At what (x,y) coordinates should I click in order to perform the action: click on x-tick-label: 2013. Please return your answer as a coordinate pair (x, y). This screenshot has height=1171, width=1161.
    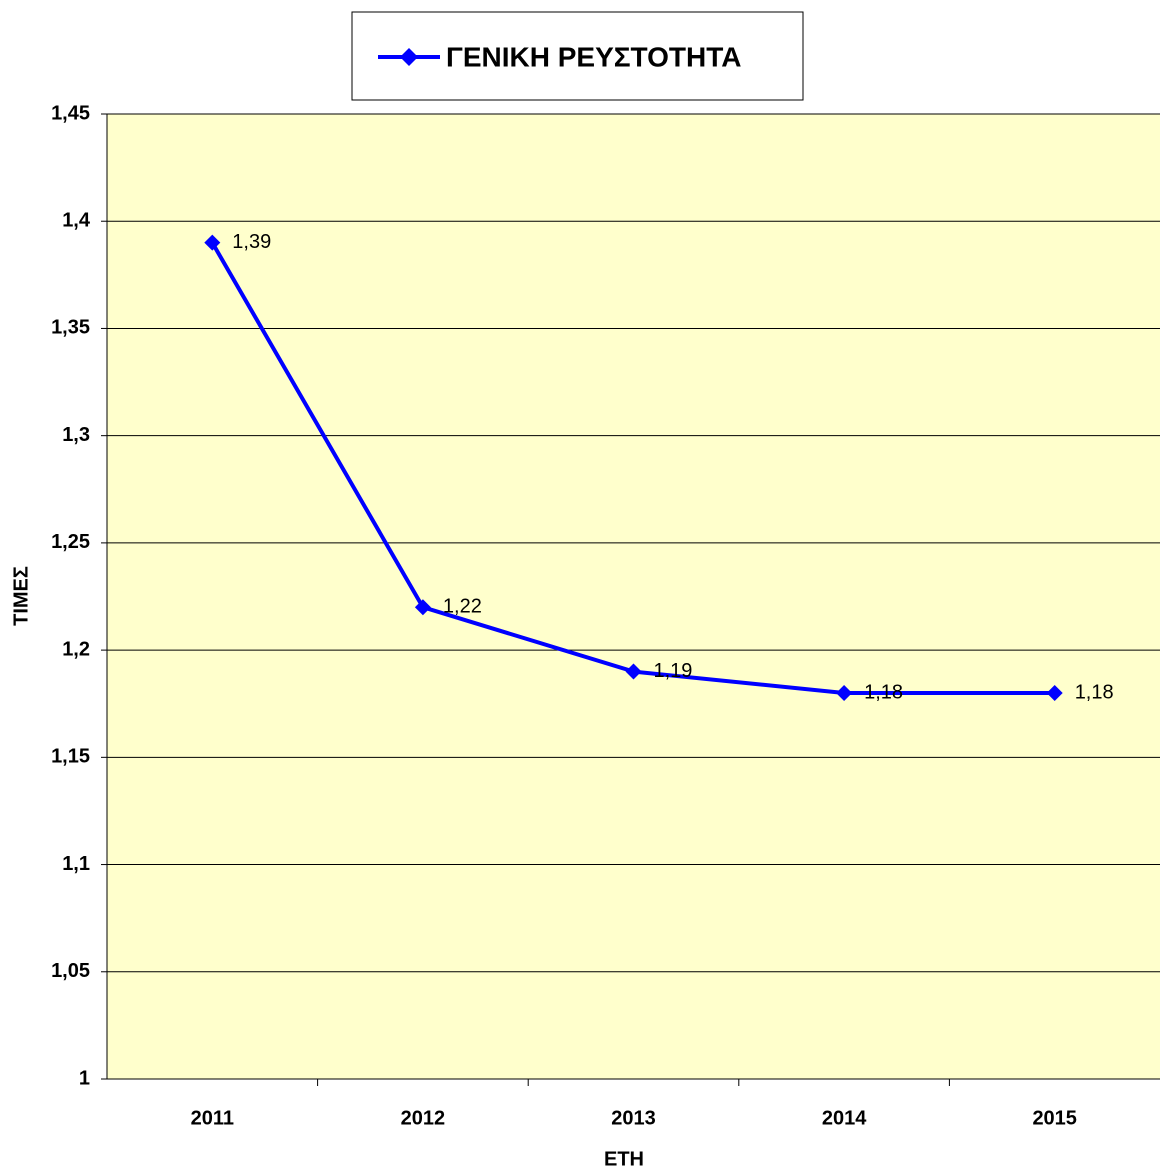
    Looking at the image, I should click on (633, 1118).